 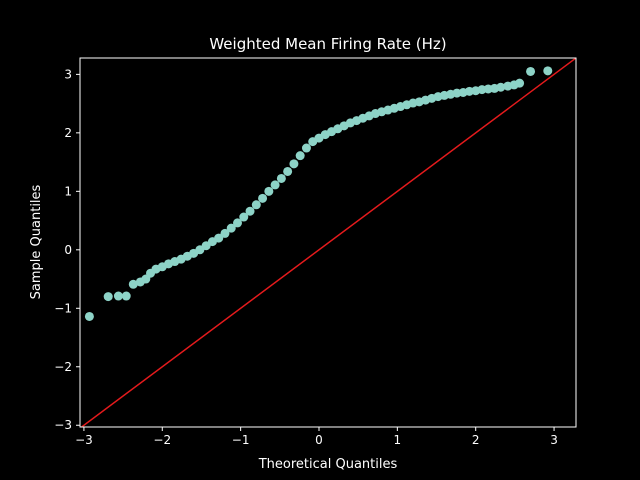 I want to click on y-tick-label: 0, so click(x=68, y=250).